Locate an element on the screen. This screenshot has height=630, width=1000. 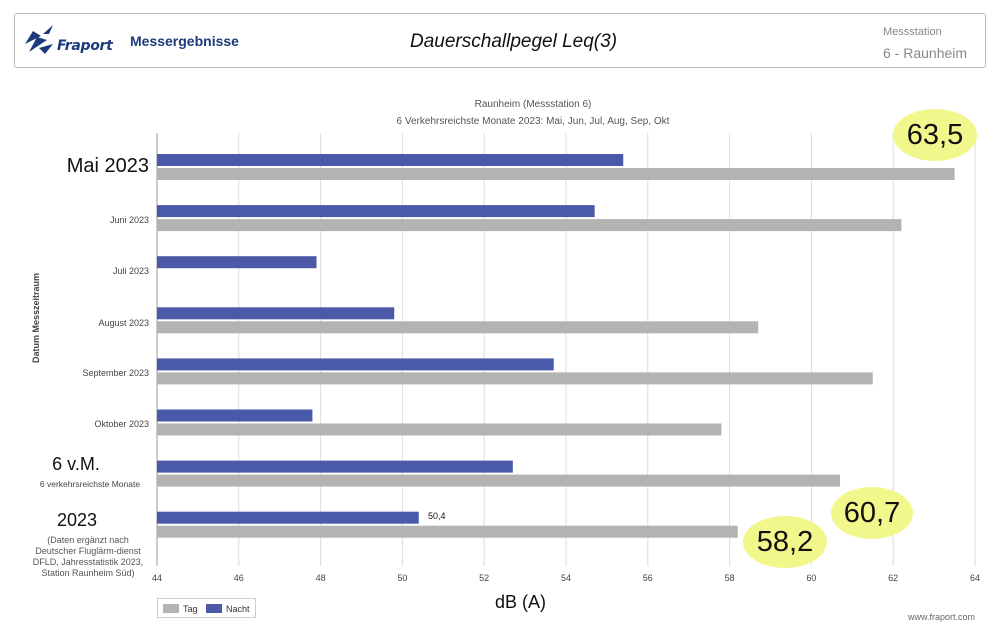
legend-swatch-tag is located at coordinates (171, 608).